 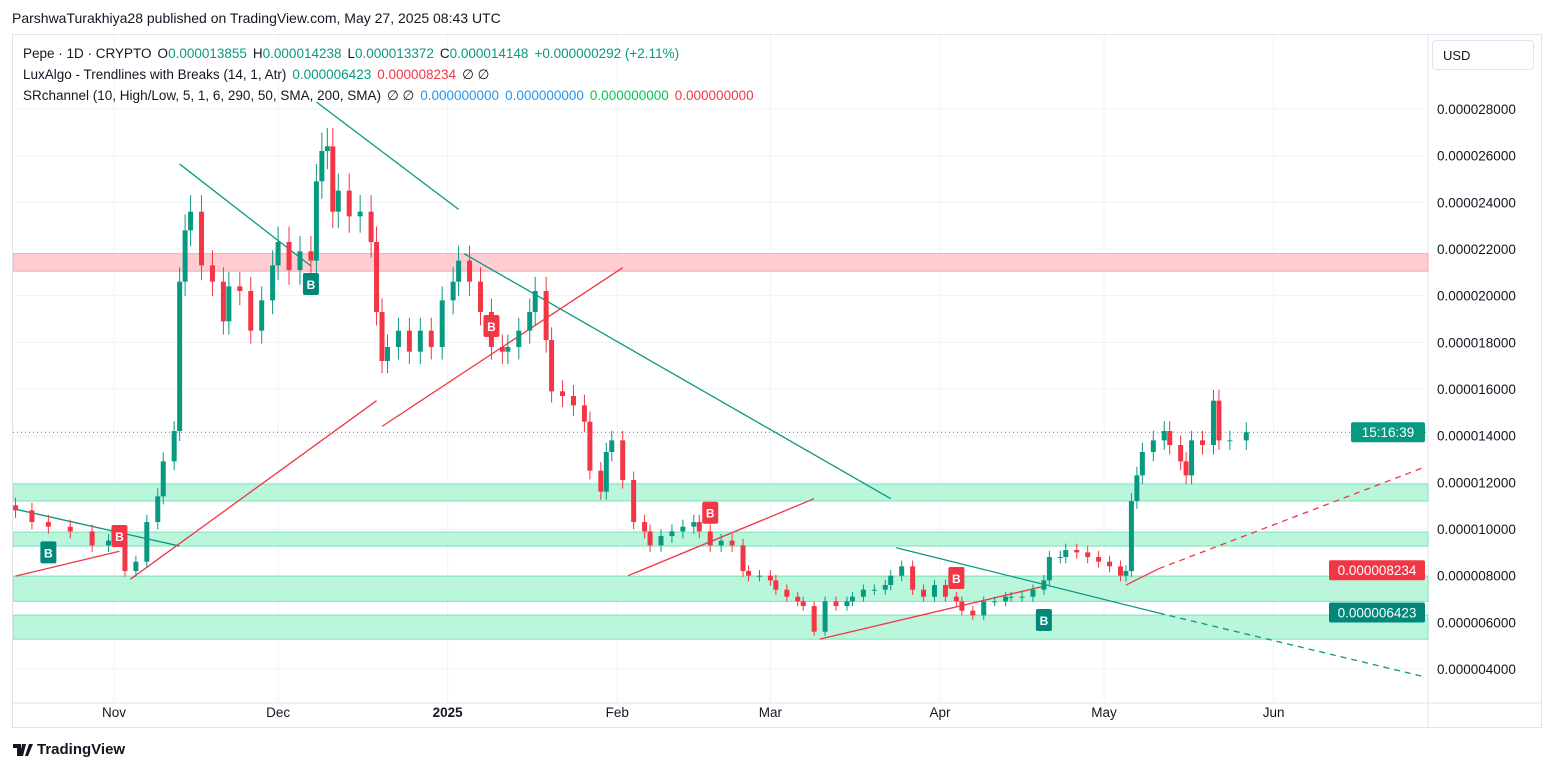 What do you see at coordinates (69, 749) in the screenshot?
I see `tradingview-logo: TradingView` at bounding box center [69, 749].